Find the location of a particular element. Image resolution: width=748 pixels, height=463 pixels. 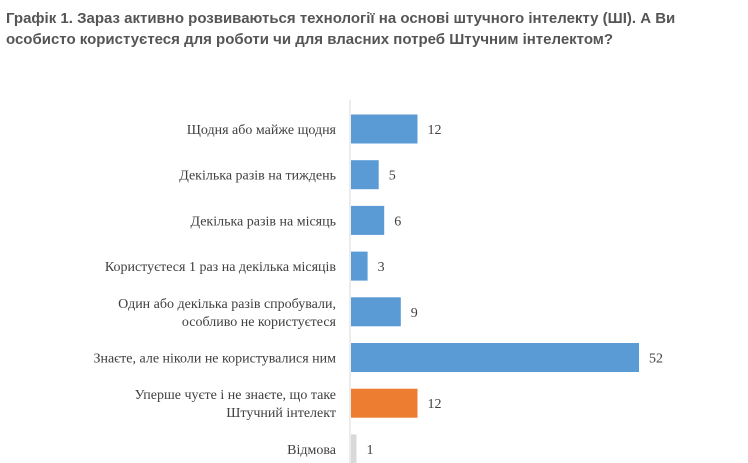

category-label-line: Знаєте, але ніколи не користувалися ним is located at coordinates (214, 359).